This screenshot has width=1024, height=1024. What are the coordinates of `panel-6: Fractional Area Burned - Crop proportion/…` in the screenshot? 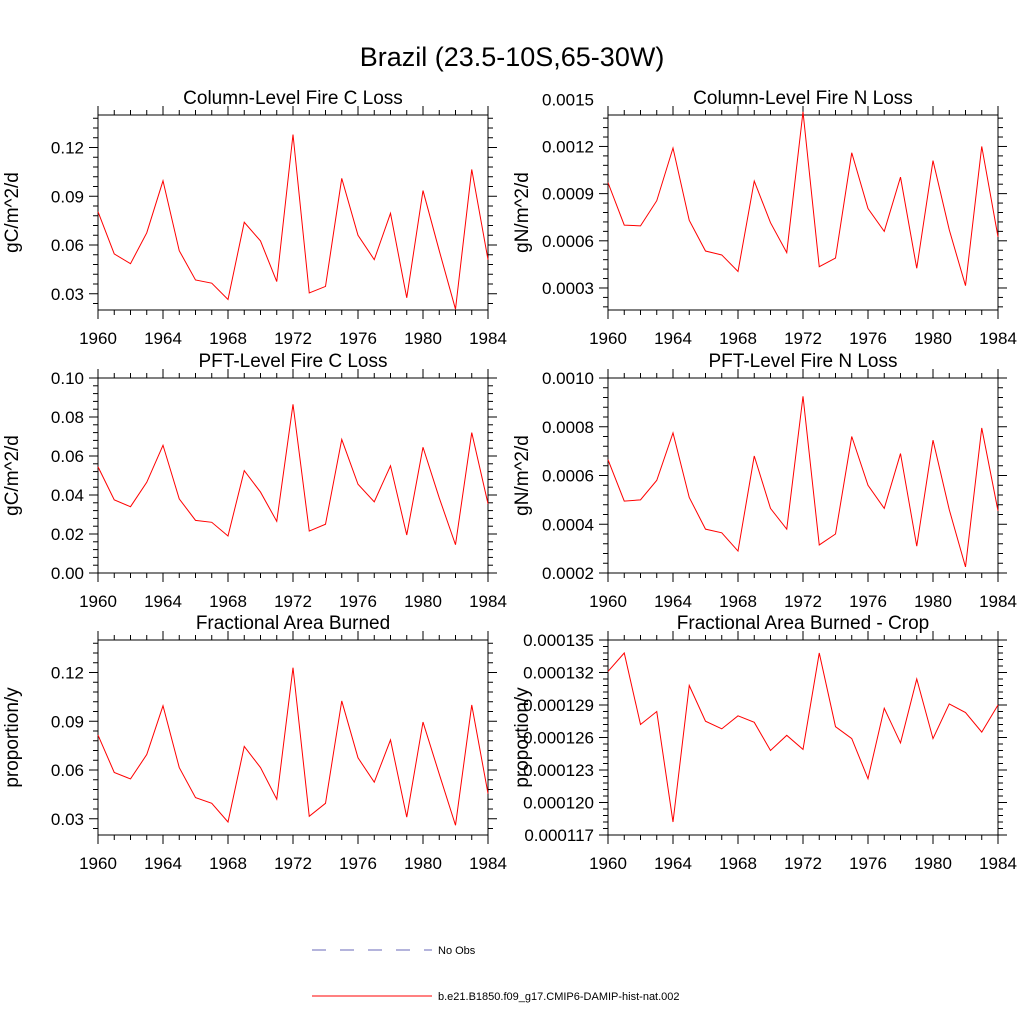 It's located at (764, 743).